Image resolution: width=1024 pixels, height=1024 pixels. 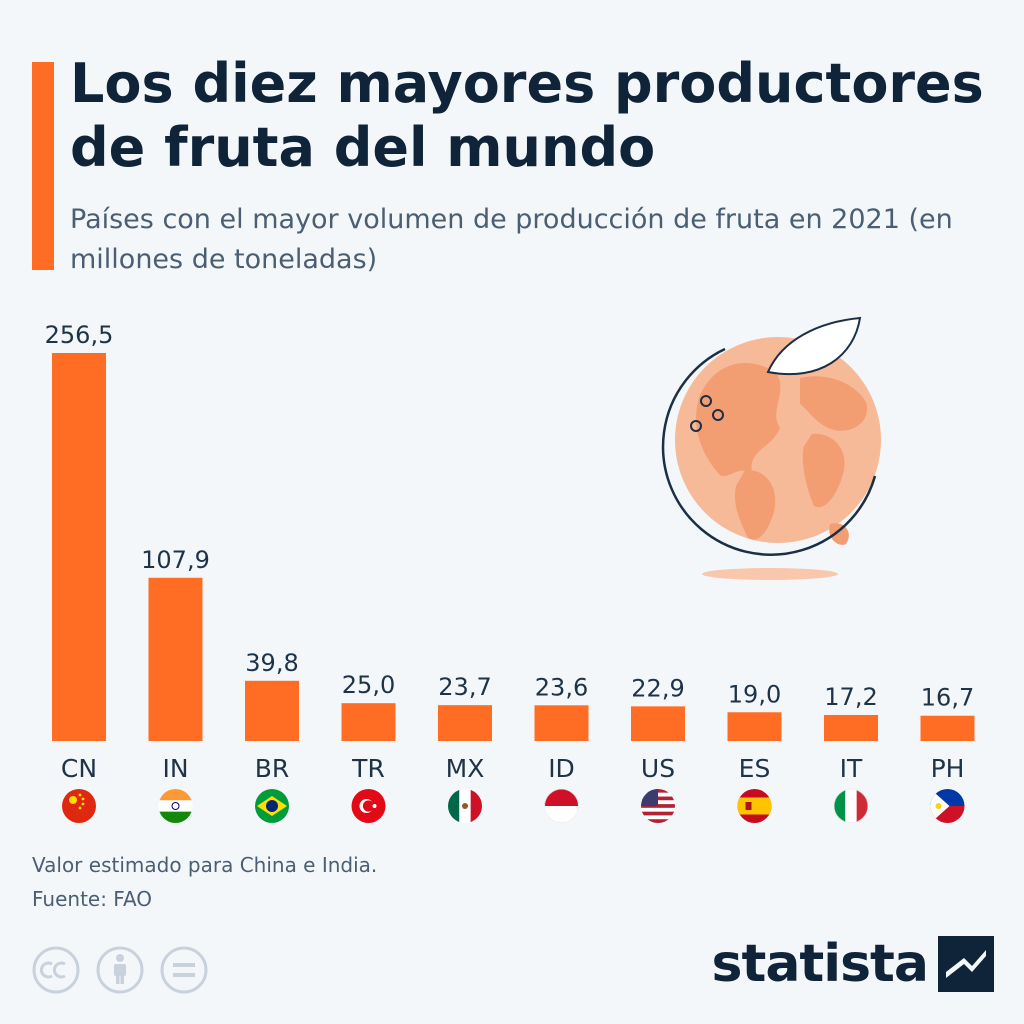 What do you see at coordinates (561, 768) in the screenshot?
I see `category-label: ID` at bounding box center [561, 768].